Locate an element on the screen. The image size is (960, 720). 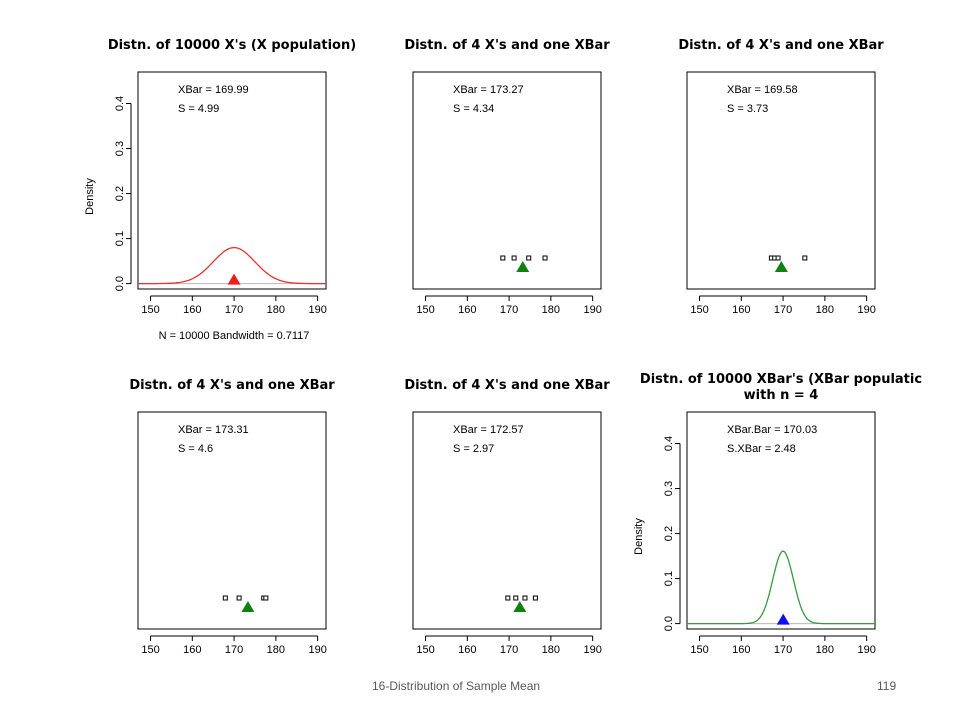
stat-label: S.XBar = 2.48 is located at coordinates (761, 449).